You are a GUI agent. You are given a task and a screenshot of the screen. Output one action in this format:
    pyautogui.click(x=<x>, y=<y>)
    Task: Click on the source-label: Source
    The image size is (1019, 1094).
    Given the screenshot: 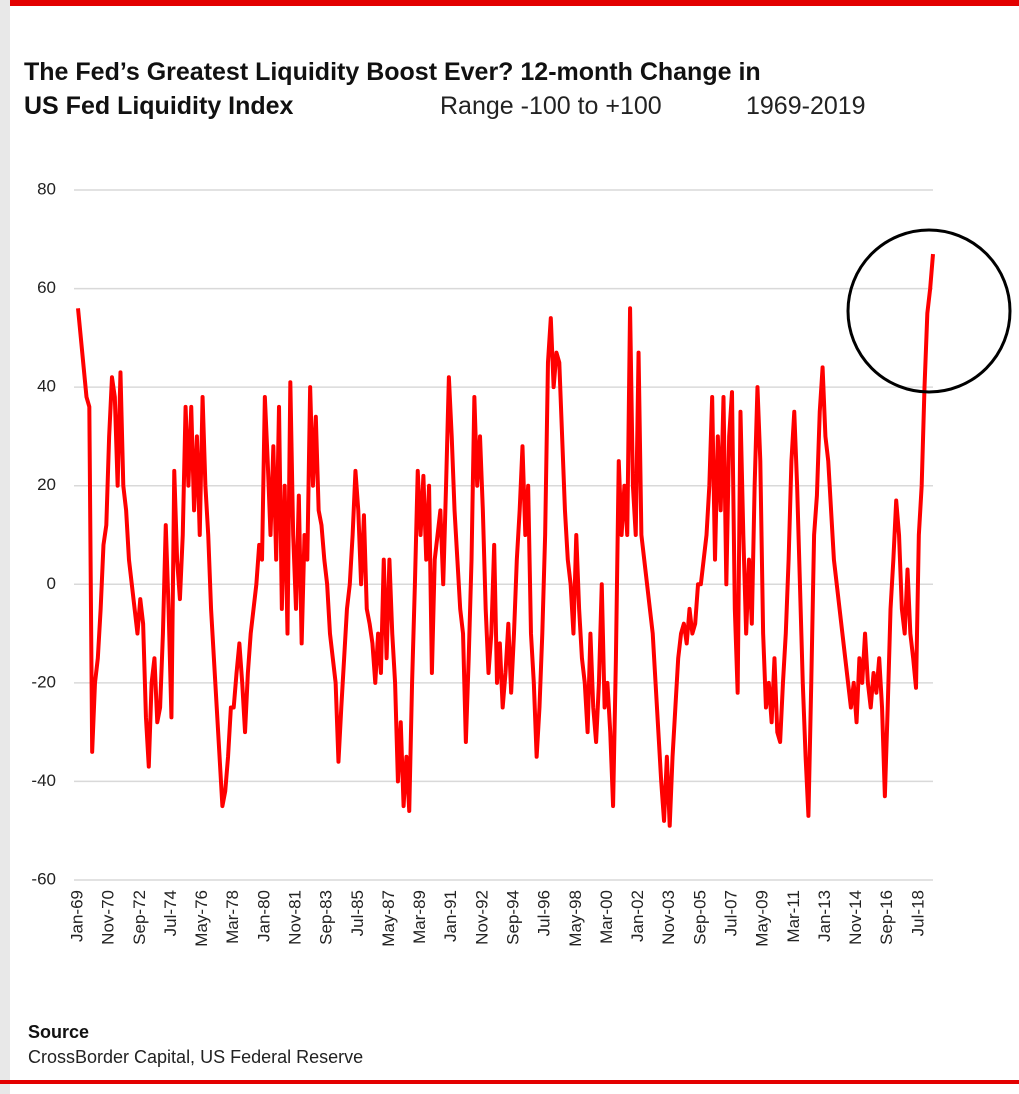 What is the action you would take?
    pyautogui.click(x=58, y=1032)
    